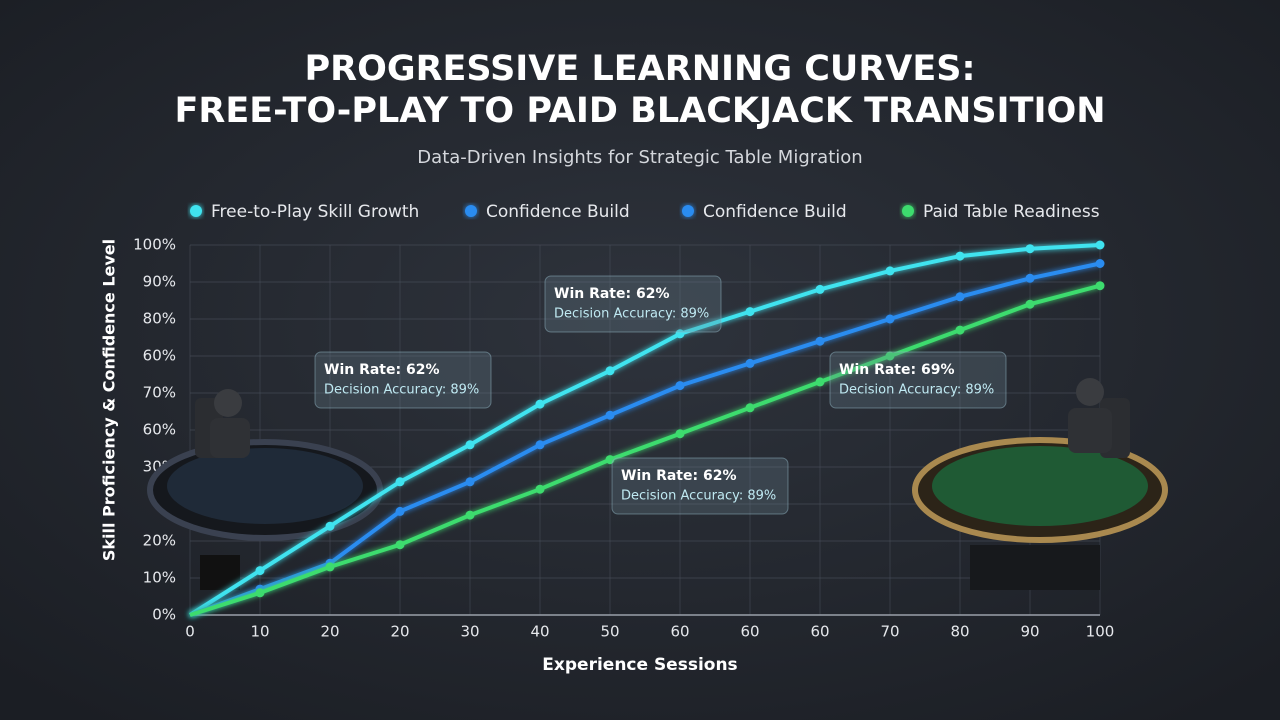 The width and height of the screenshot is (1280, 720). Describe the element at coordinates (259, 632) in the screenshot. I see `x-tick-label: 10` at that location.